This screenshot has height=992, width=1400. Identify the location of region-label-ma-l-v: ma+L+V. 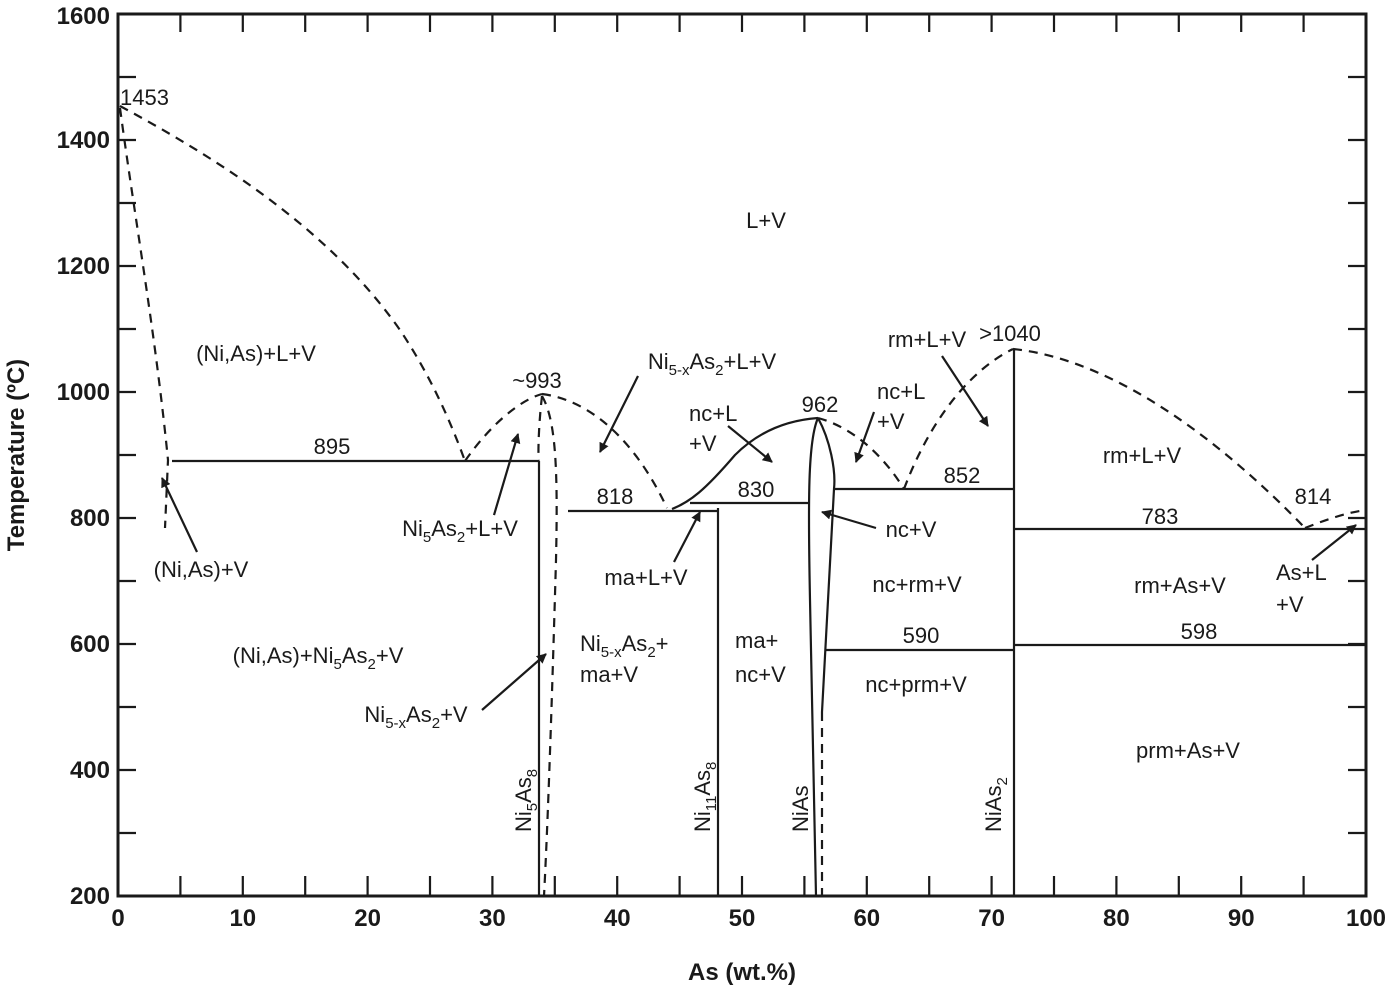
(645, 577).